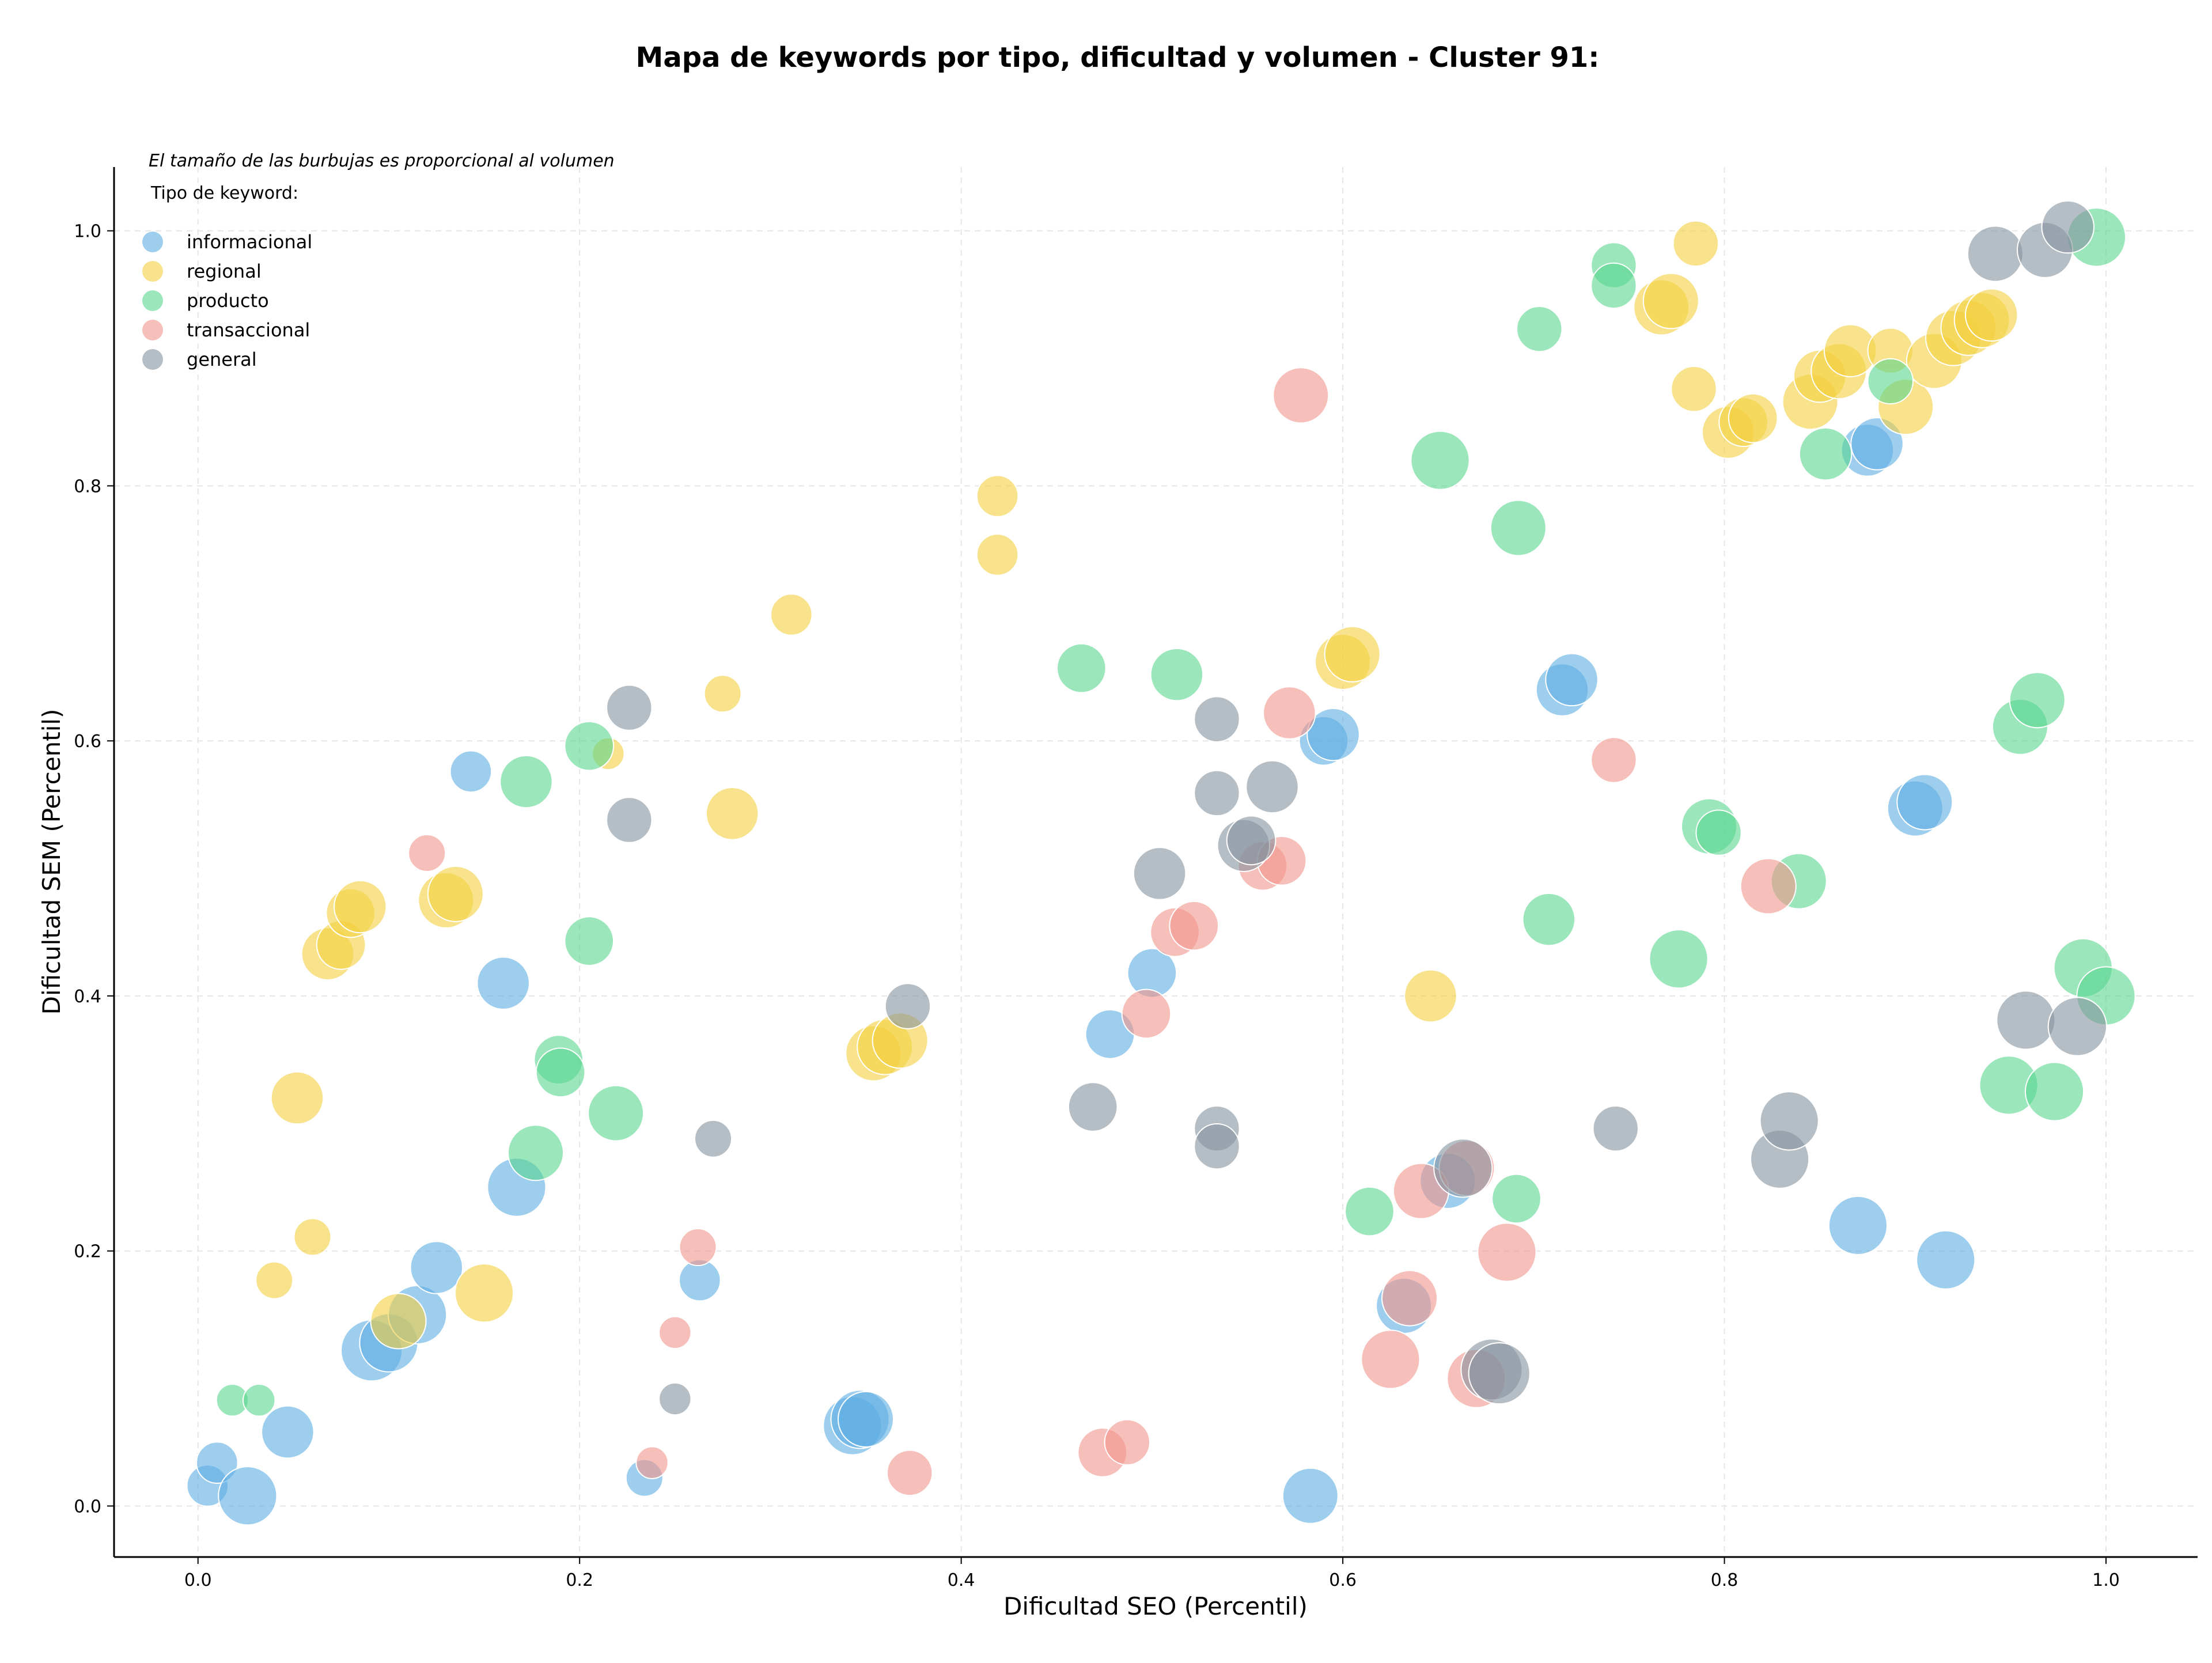 This screenshot has height=1663, width=2212. What do you see at coordinates (2106, 1580) in the screenshot?
I see `x-tick-label: 1.0` at bounding box center [2106, 1580].